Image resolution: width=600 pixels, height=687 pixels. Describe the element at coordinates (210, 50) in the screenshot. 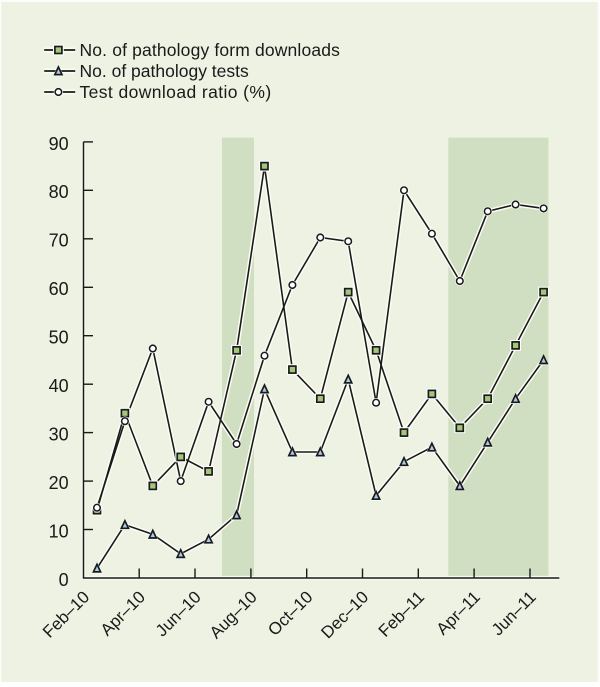

I see `svg-text:No. of pathology form download: No. of pathology form downloads` at that location.